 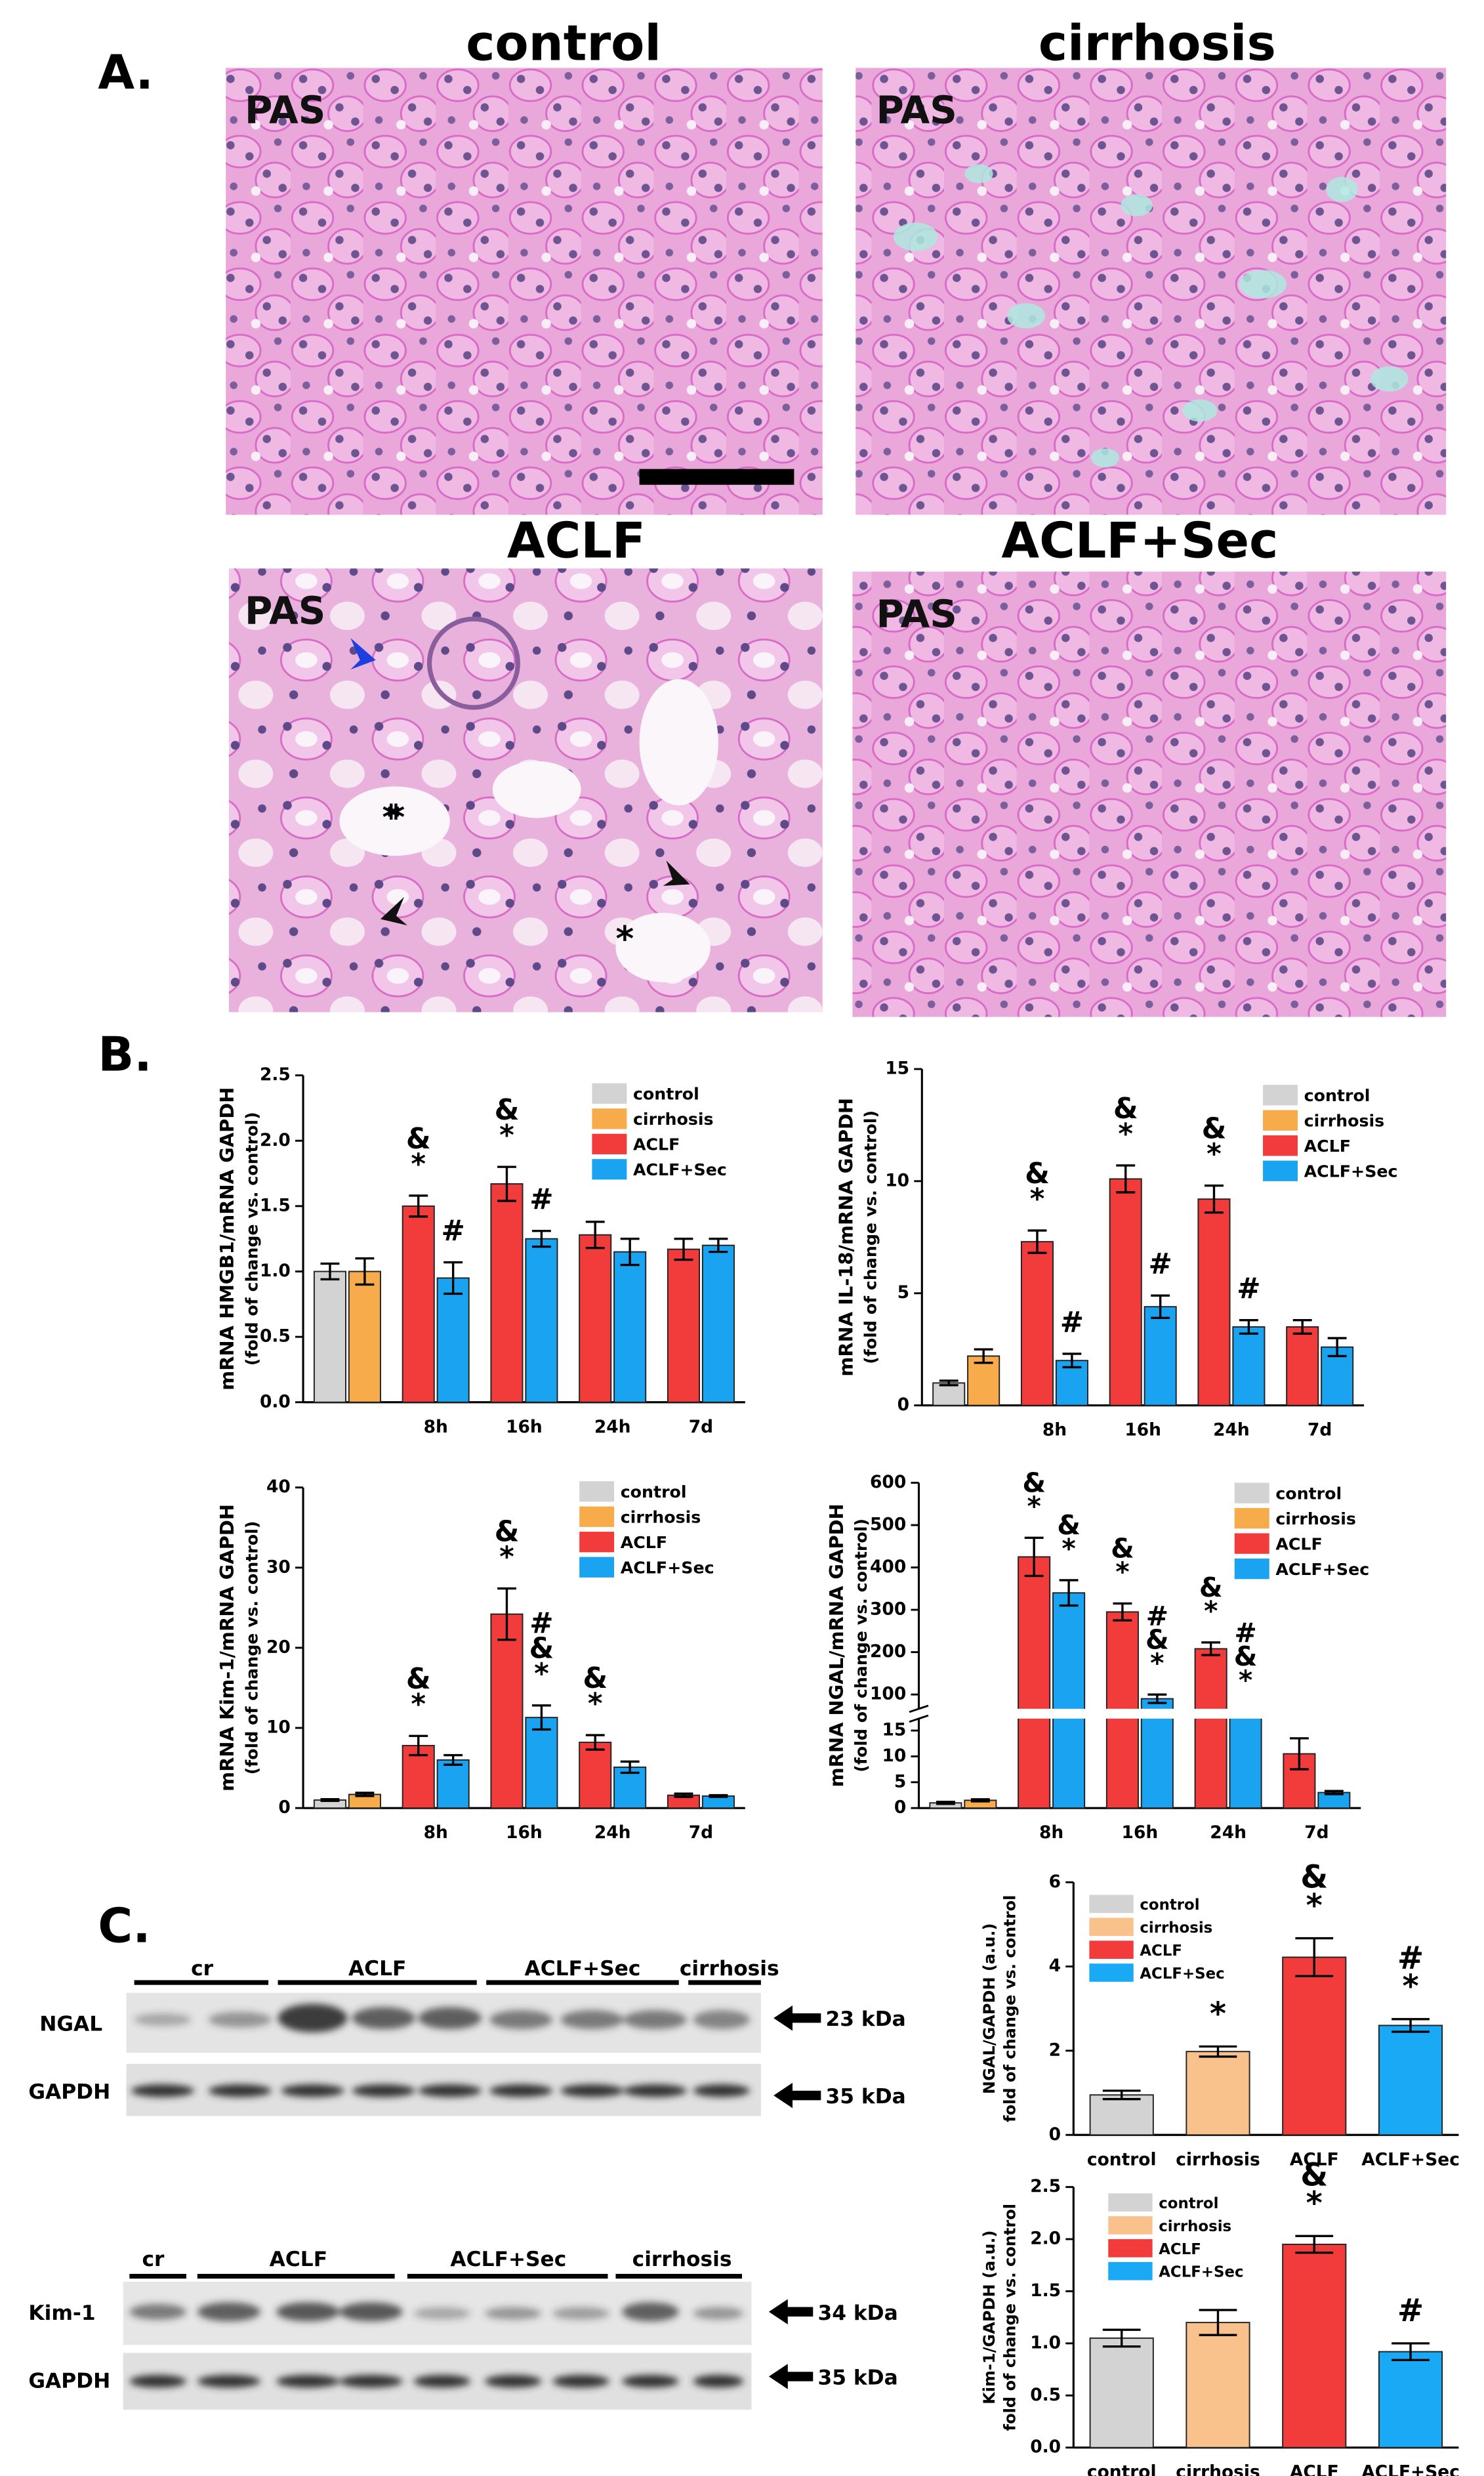 What do you see at coordinates (202, 1969) in the screenshot?
I see `blot-group: cr` at bounding box center [202, 1969].